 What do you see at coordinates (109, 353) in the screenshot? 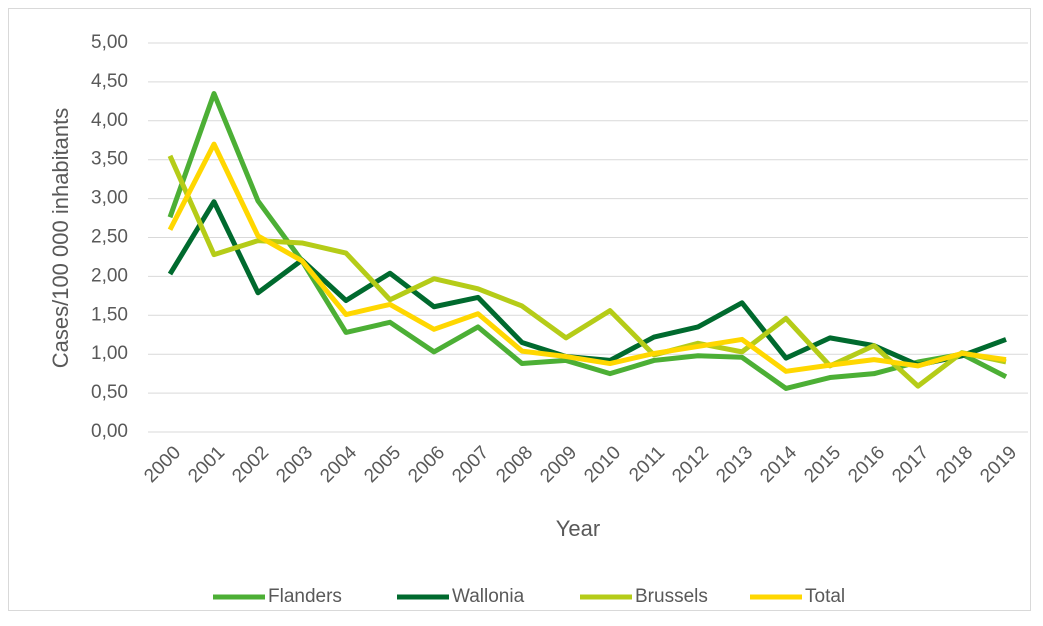
I see `y-tick-label: 1,00` at bounding box center [109, 353].